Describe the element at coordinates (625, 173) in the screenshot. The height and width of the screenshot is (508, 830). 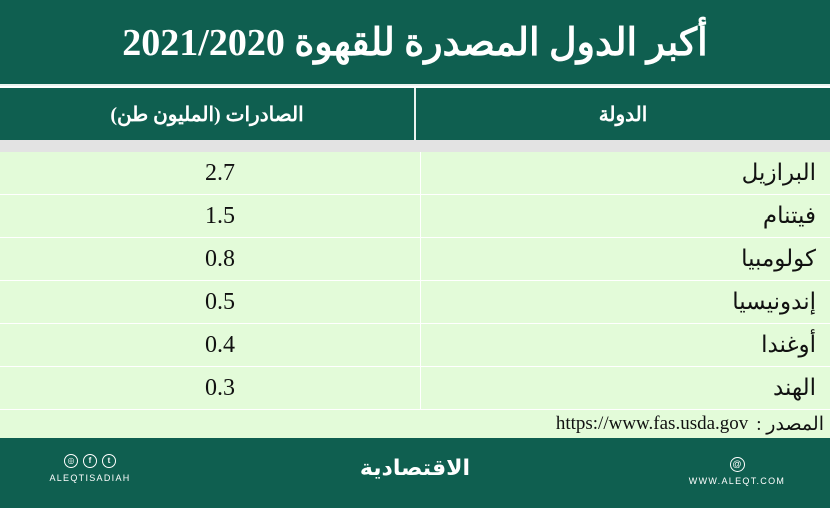
I see `country-cell: البرازيل` at that location.